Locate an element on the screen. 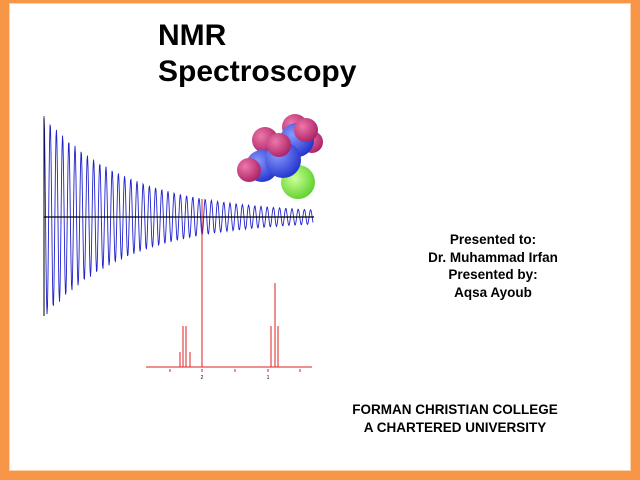  title-line-1: NMR is located at coordinates (192, 35).